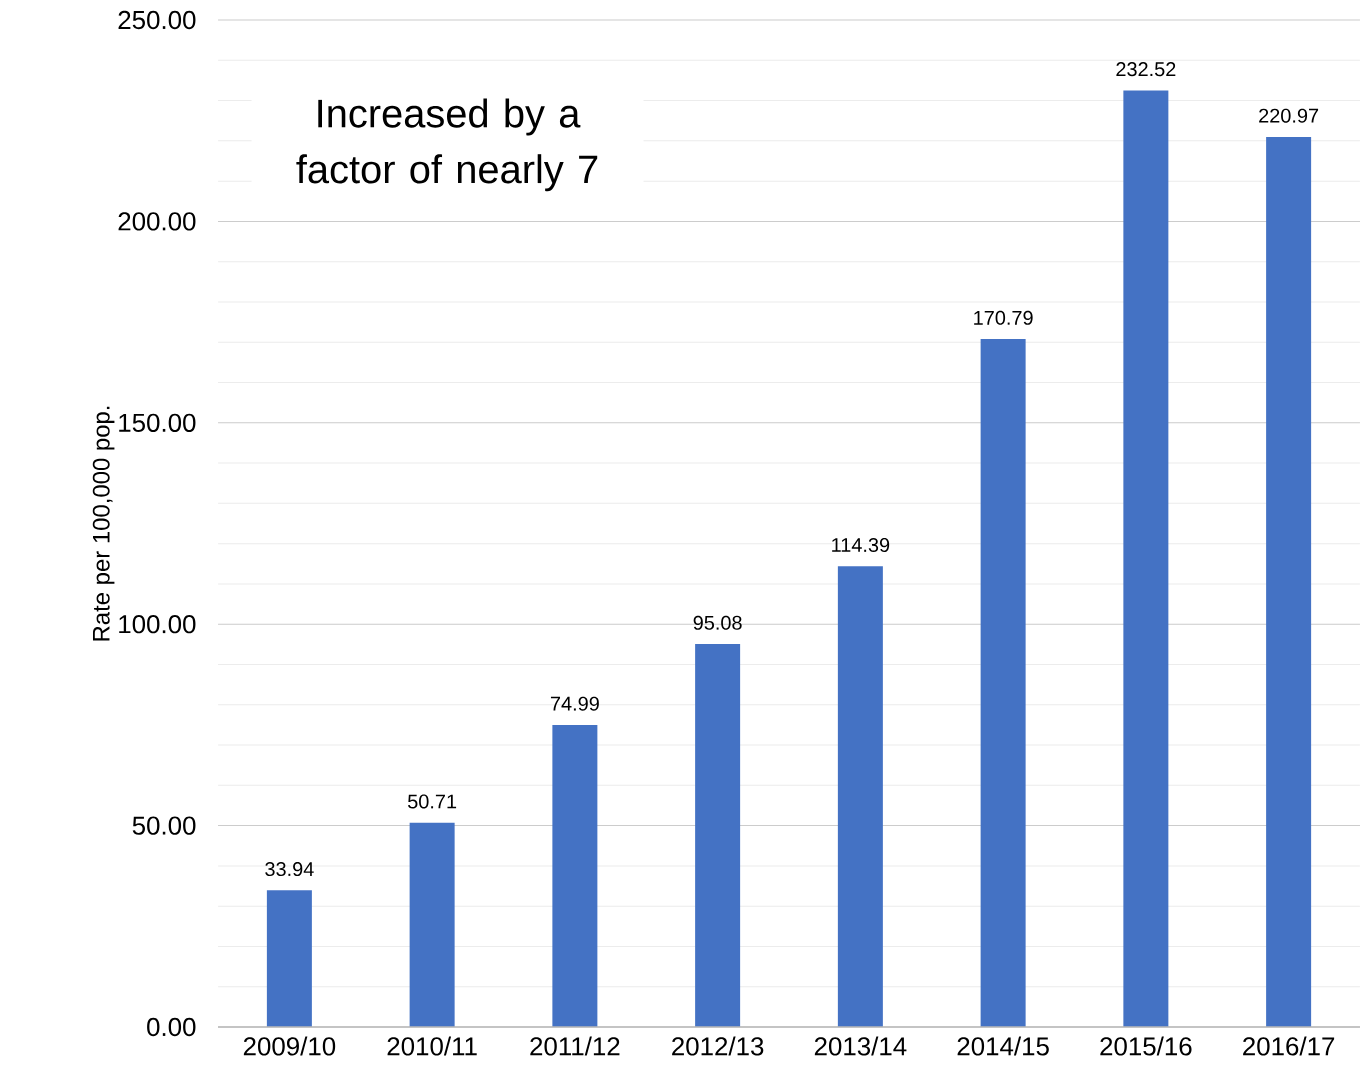 This screenshot has height=1087, width=1364. What do you see at coordinates (1003, 317) in the screenshot?
I see `data-label: 170.79` at bounding box center [1003, 317].